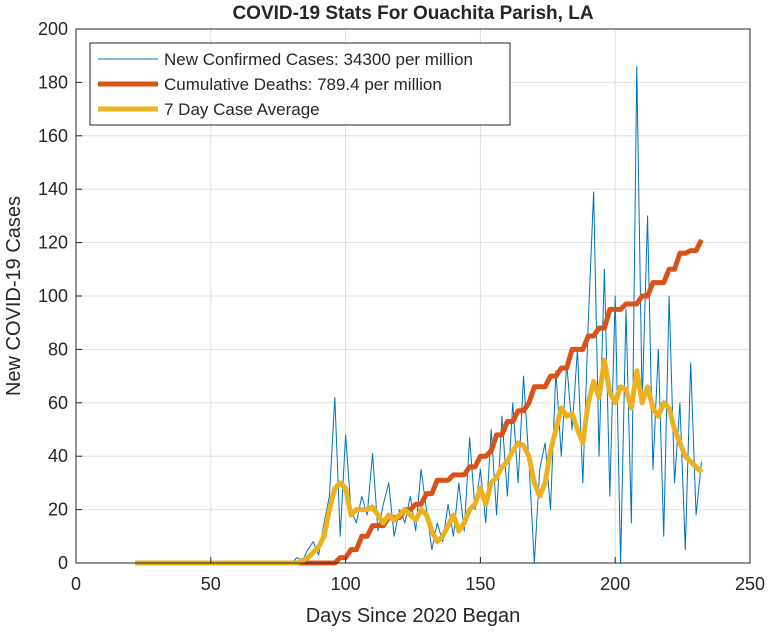 Image resolution: width=772 pixels, height=635 pixels. What do you see at coordinates (76, 584) in the screenshot?
I see `x-tick-label: 0` at bounding box center [76, 584].